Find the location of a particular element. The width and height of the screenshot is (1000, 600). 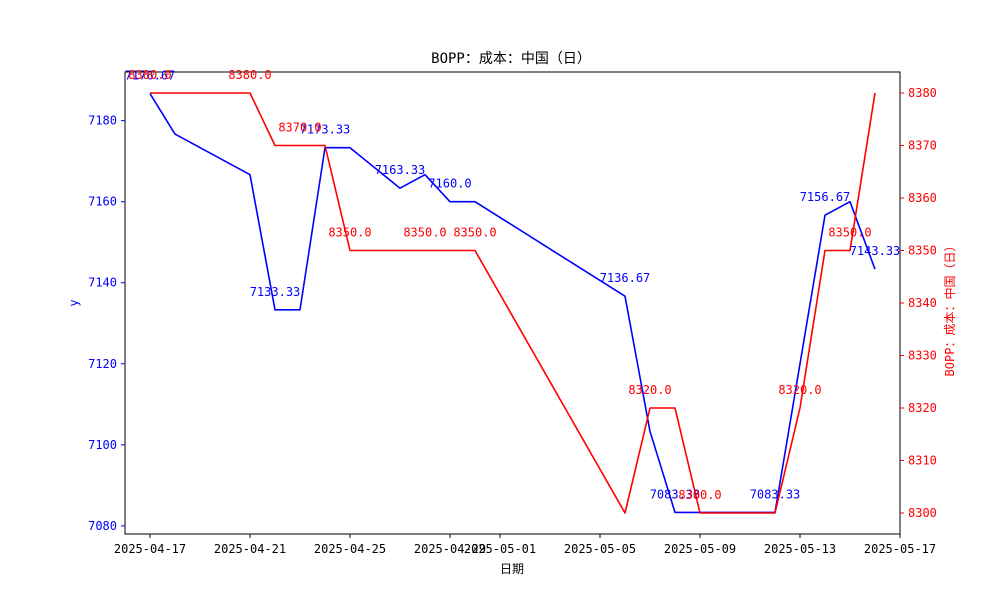

y-left-tick-label: 7160 is located at coordinates (102, 202).